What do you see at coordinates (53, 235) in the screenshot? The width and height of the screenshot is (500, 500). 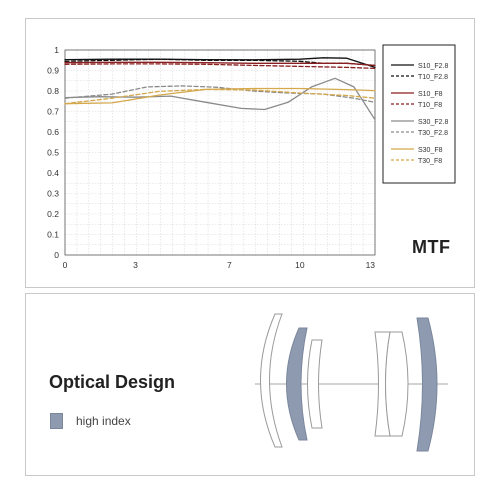 I see `y-tick-label: 0.1` at bounding box center [53, 235].